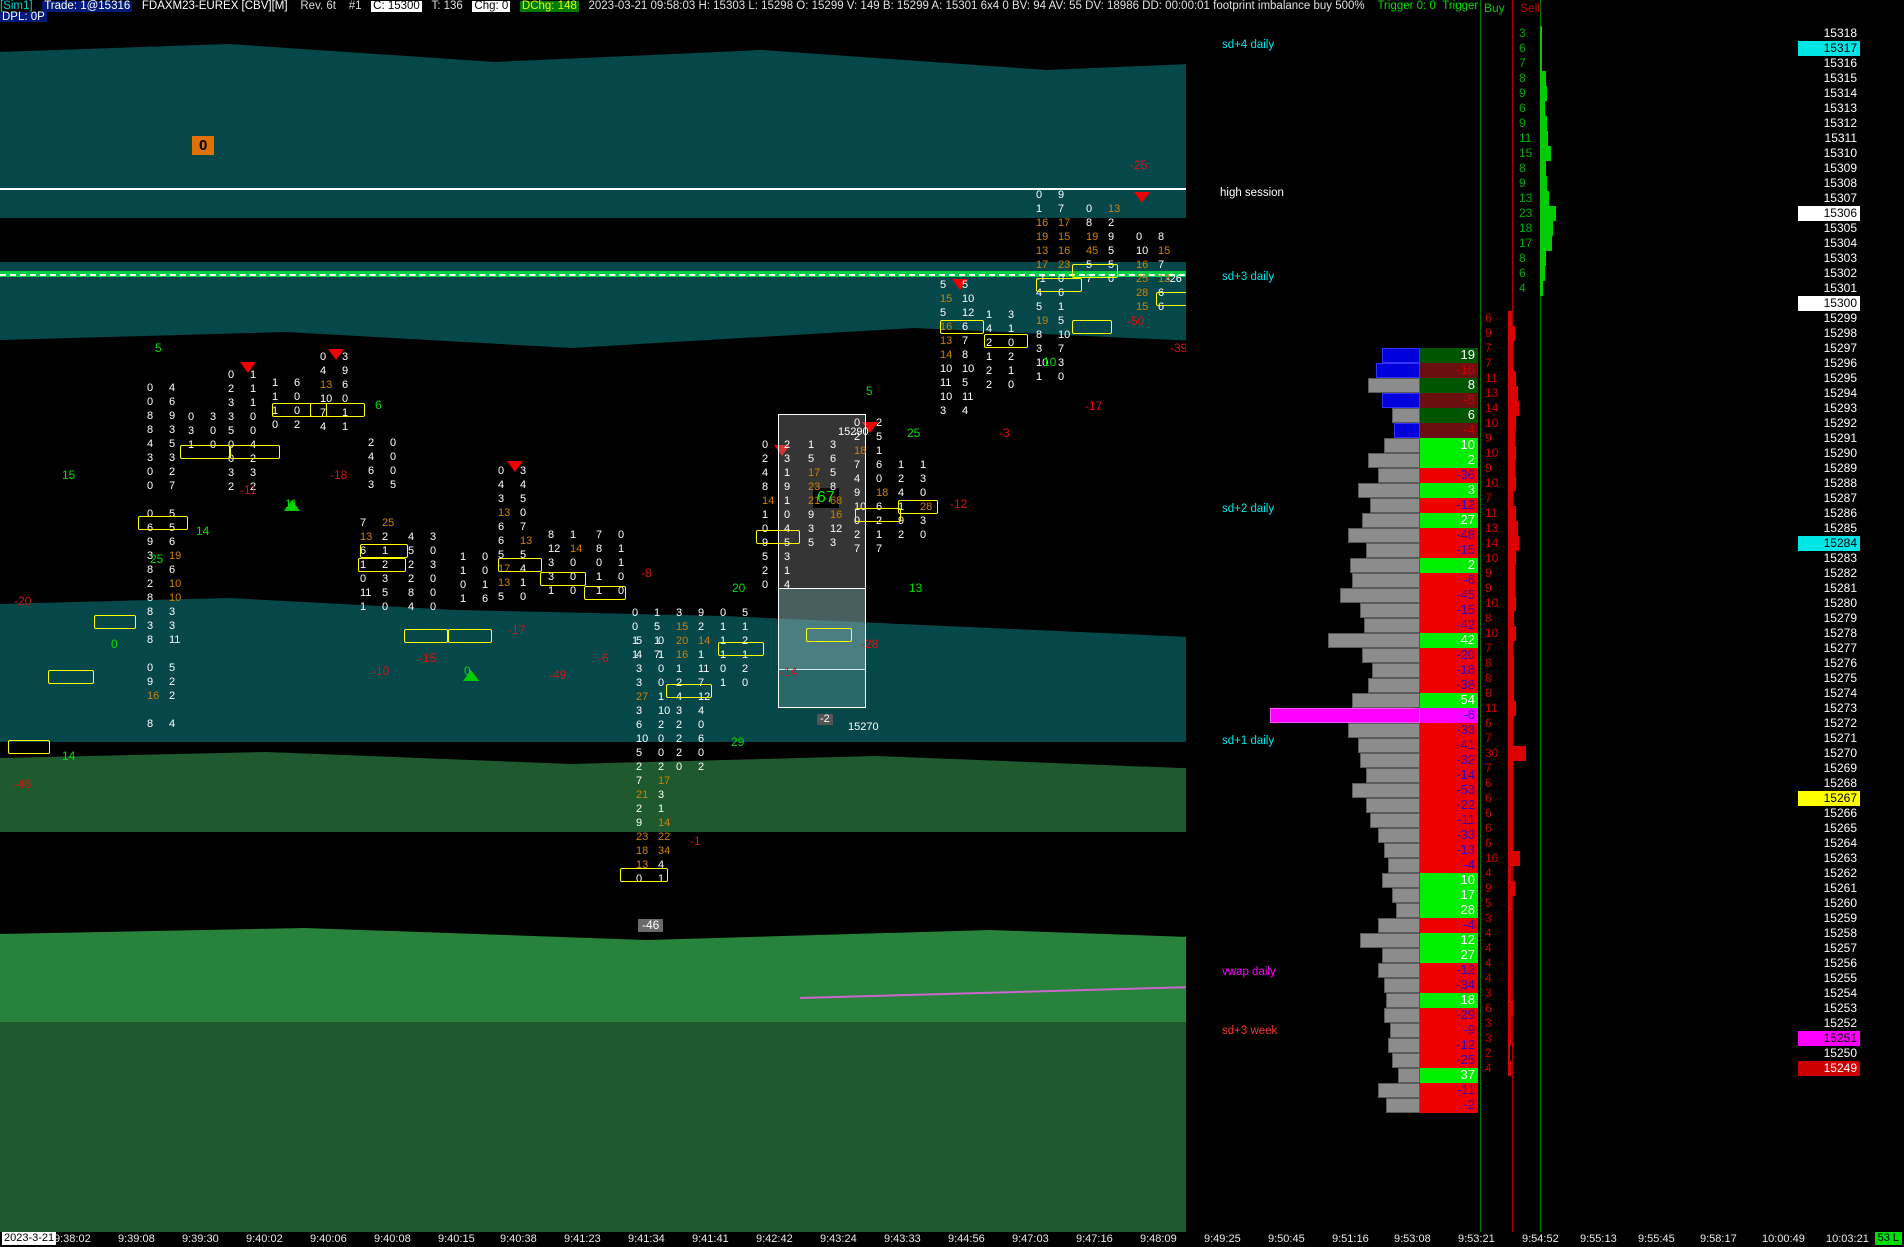  I want to click on dom-sell-qty: 8, so click(1522, 258).